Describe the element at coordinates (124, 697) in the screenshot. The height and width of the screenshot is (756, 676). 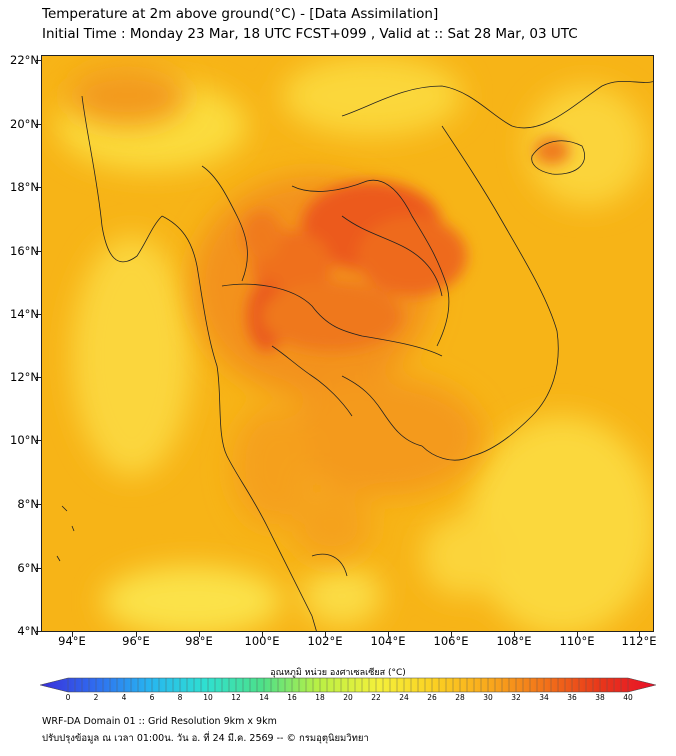
I see `colorbar-label: 4` at that location.